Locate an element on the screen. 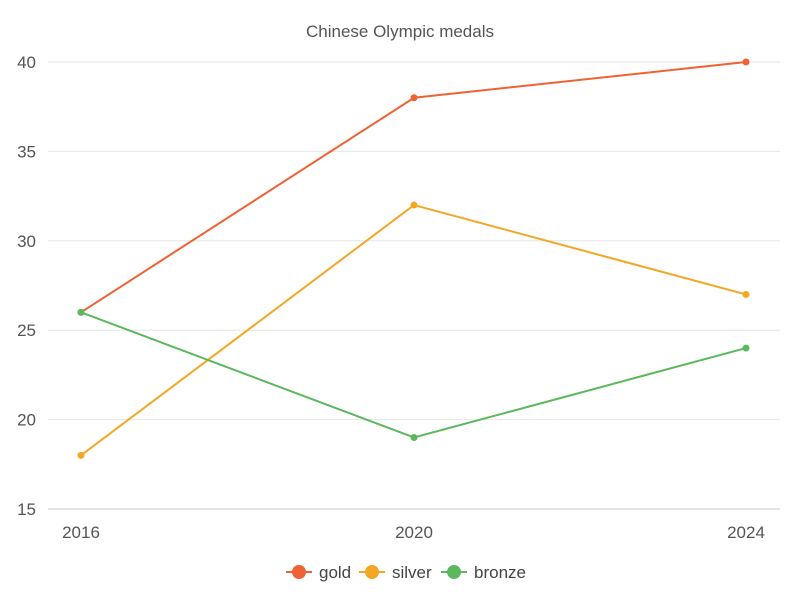 This screenshot has height=600, width=800. legend-item-bronze: bronze is located at coordinates (483, 572).